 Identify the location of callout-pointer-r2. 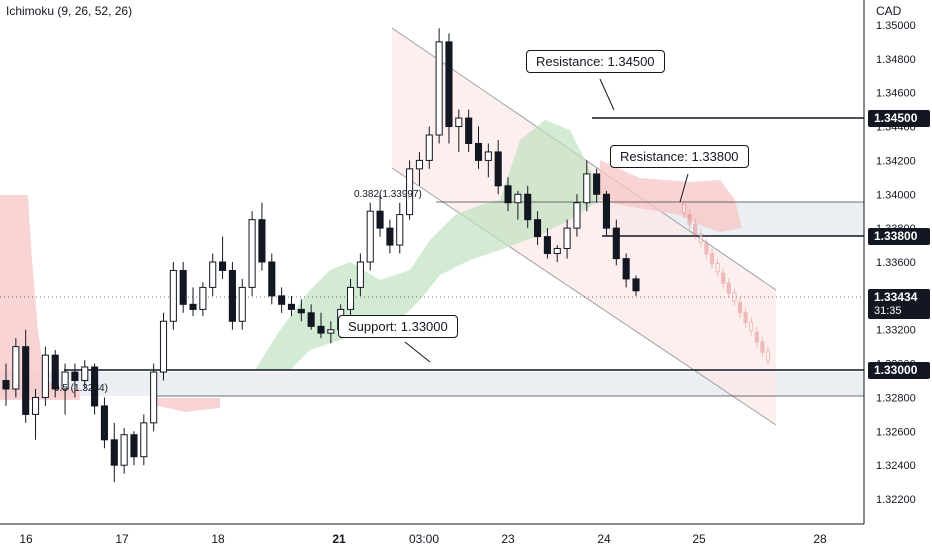
(684, 188).